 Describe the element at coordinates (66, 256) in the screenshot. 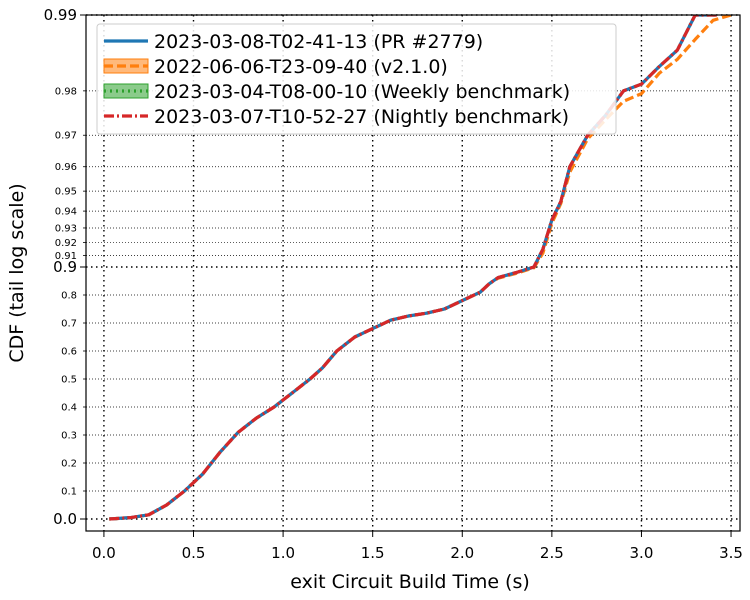

I see `y-tick-label-minor: 0.91` at that location.